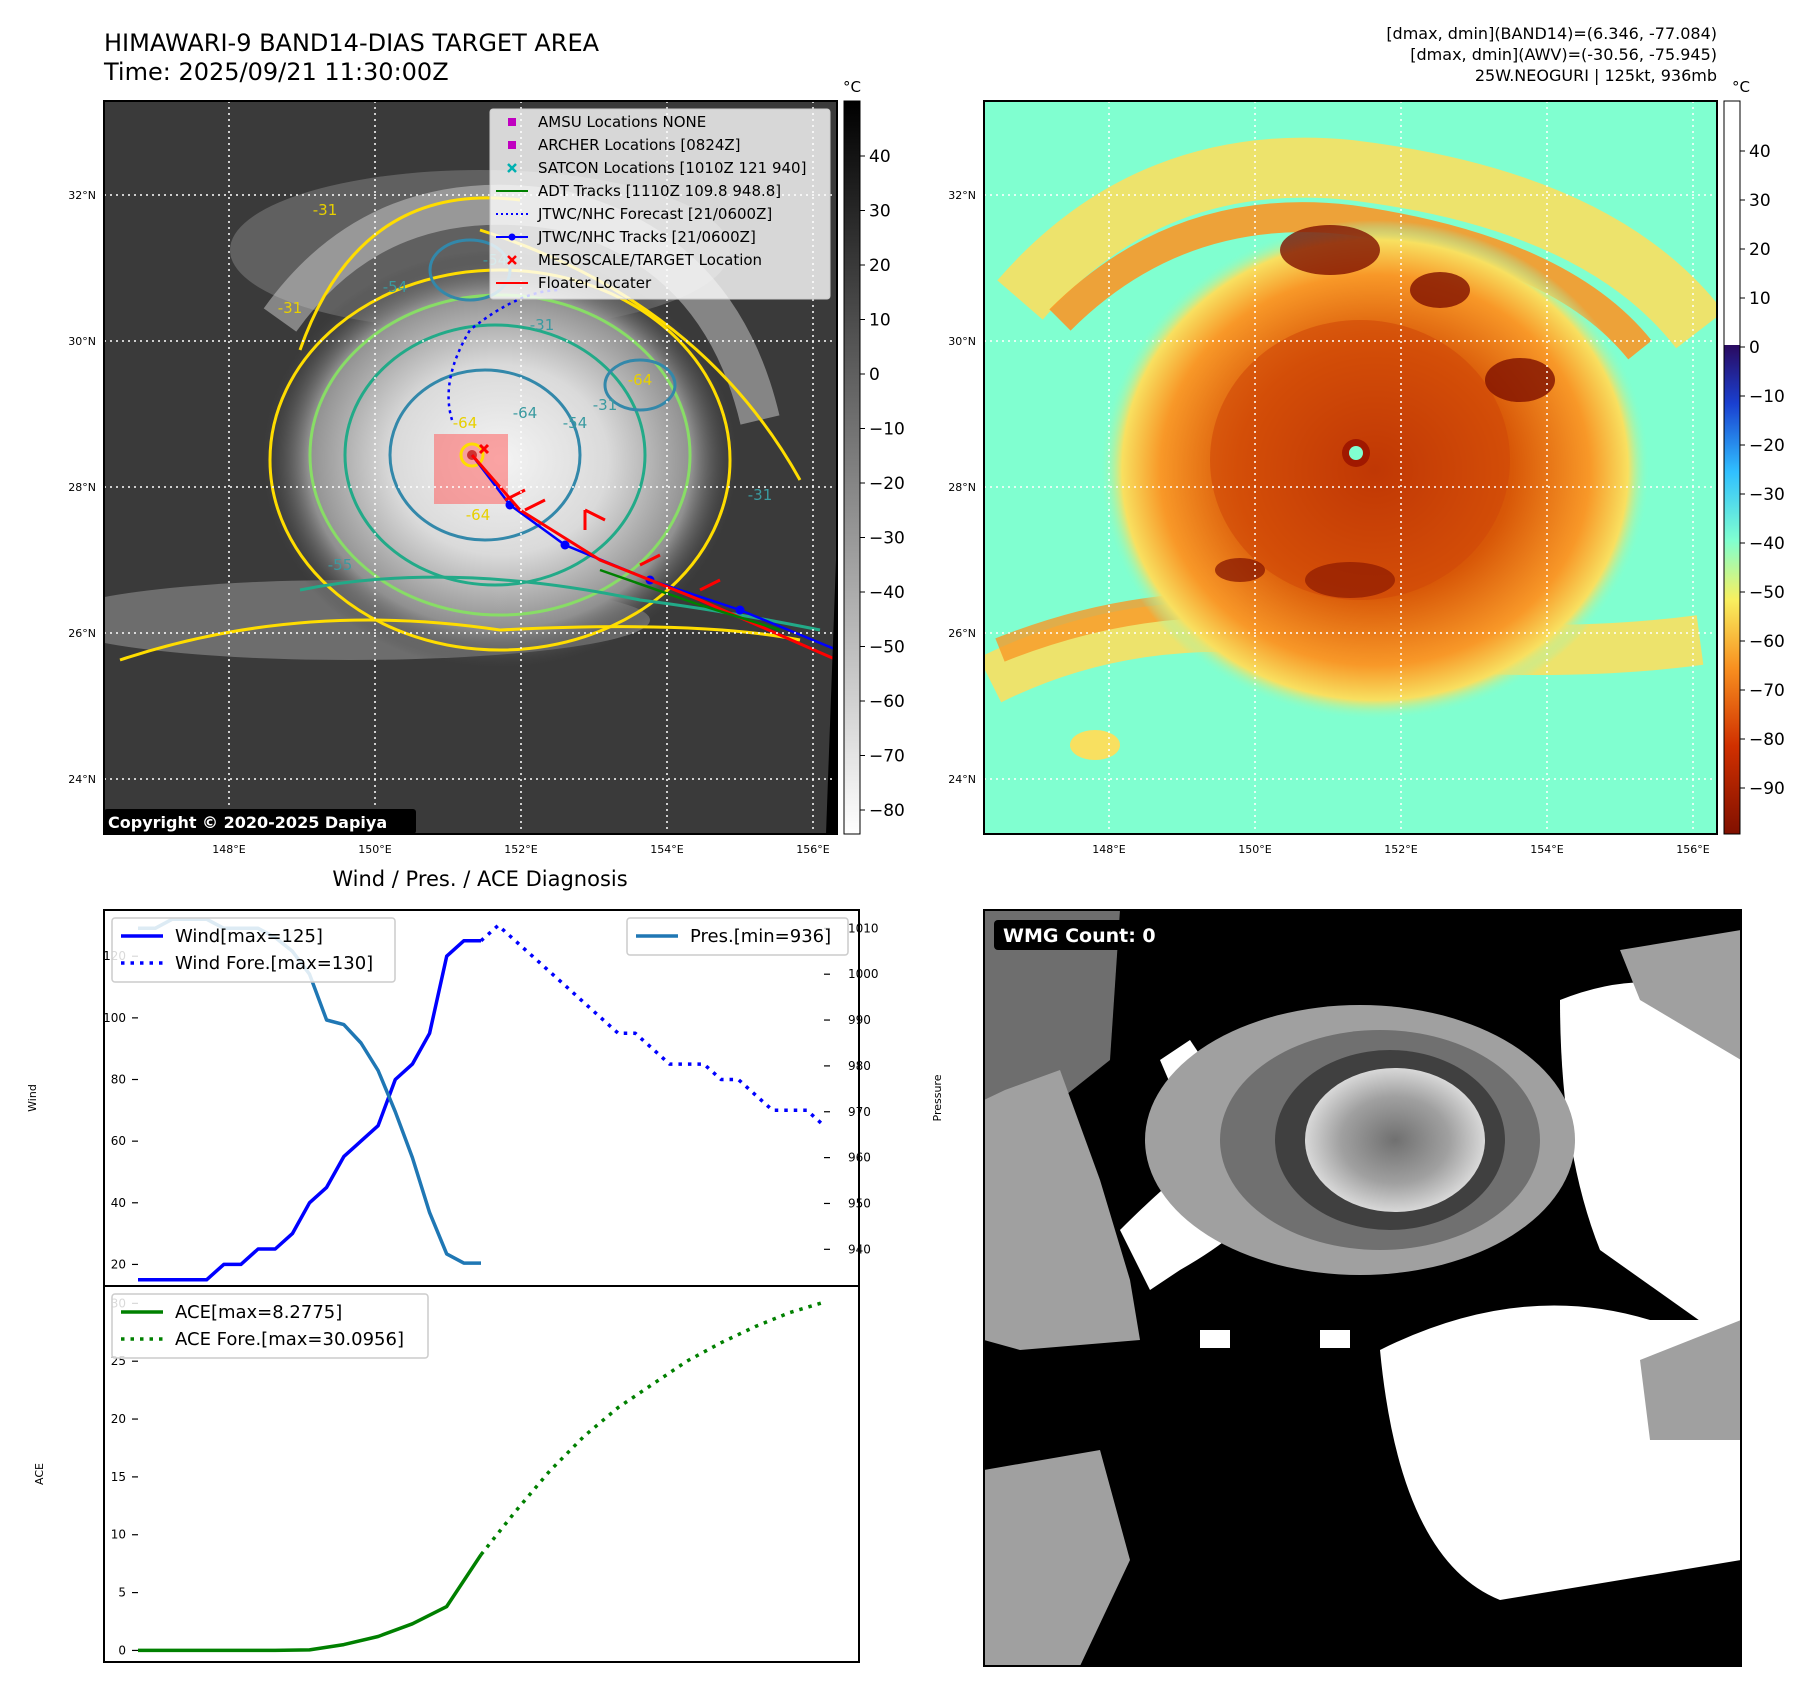  I want to click on ace-chart-ytick-label: 0, so click(122, 1650).